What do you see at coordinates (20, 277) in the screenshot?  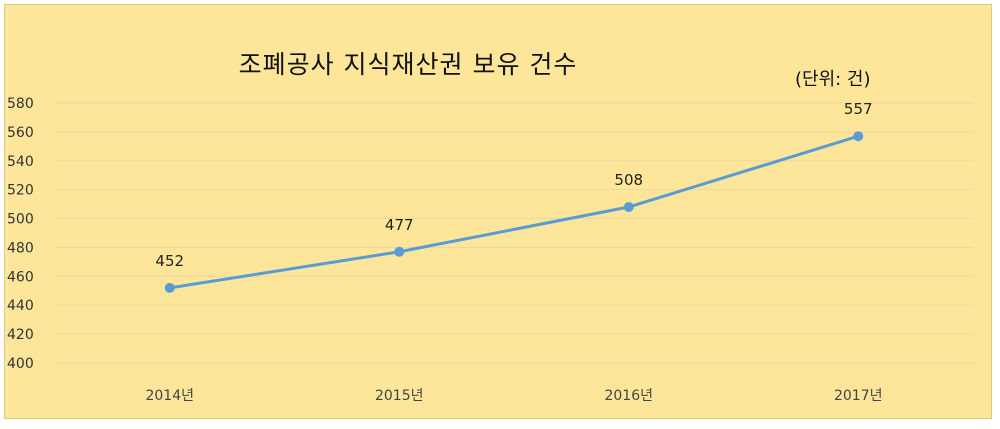 I see `y-tick-label: 460` at bounding box center [20, 277].